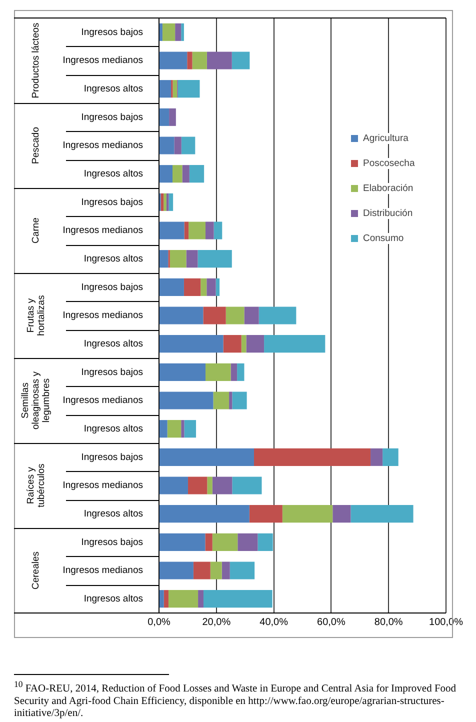 This screenshot has height=722, width=476. I want to click on legend-label: Agricultura, so click(386, 138).